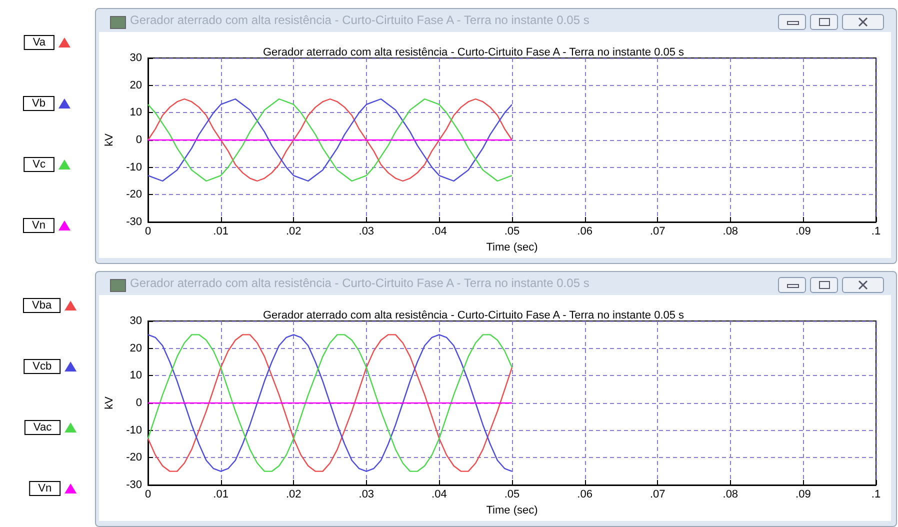 Image resolution: width=898 pixels, height=527 pixels. What do you see at coordinates (39, 164) in the screenshot?
I see `legend-label: Vc` at bounding box center [39, 164].